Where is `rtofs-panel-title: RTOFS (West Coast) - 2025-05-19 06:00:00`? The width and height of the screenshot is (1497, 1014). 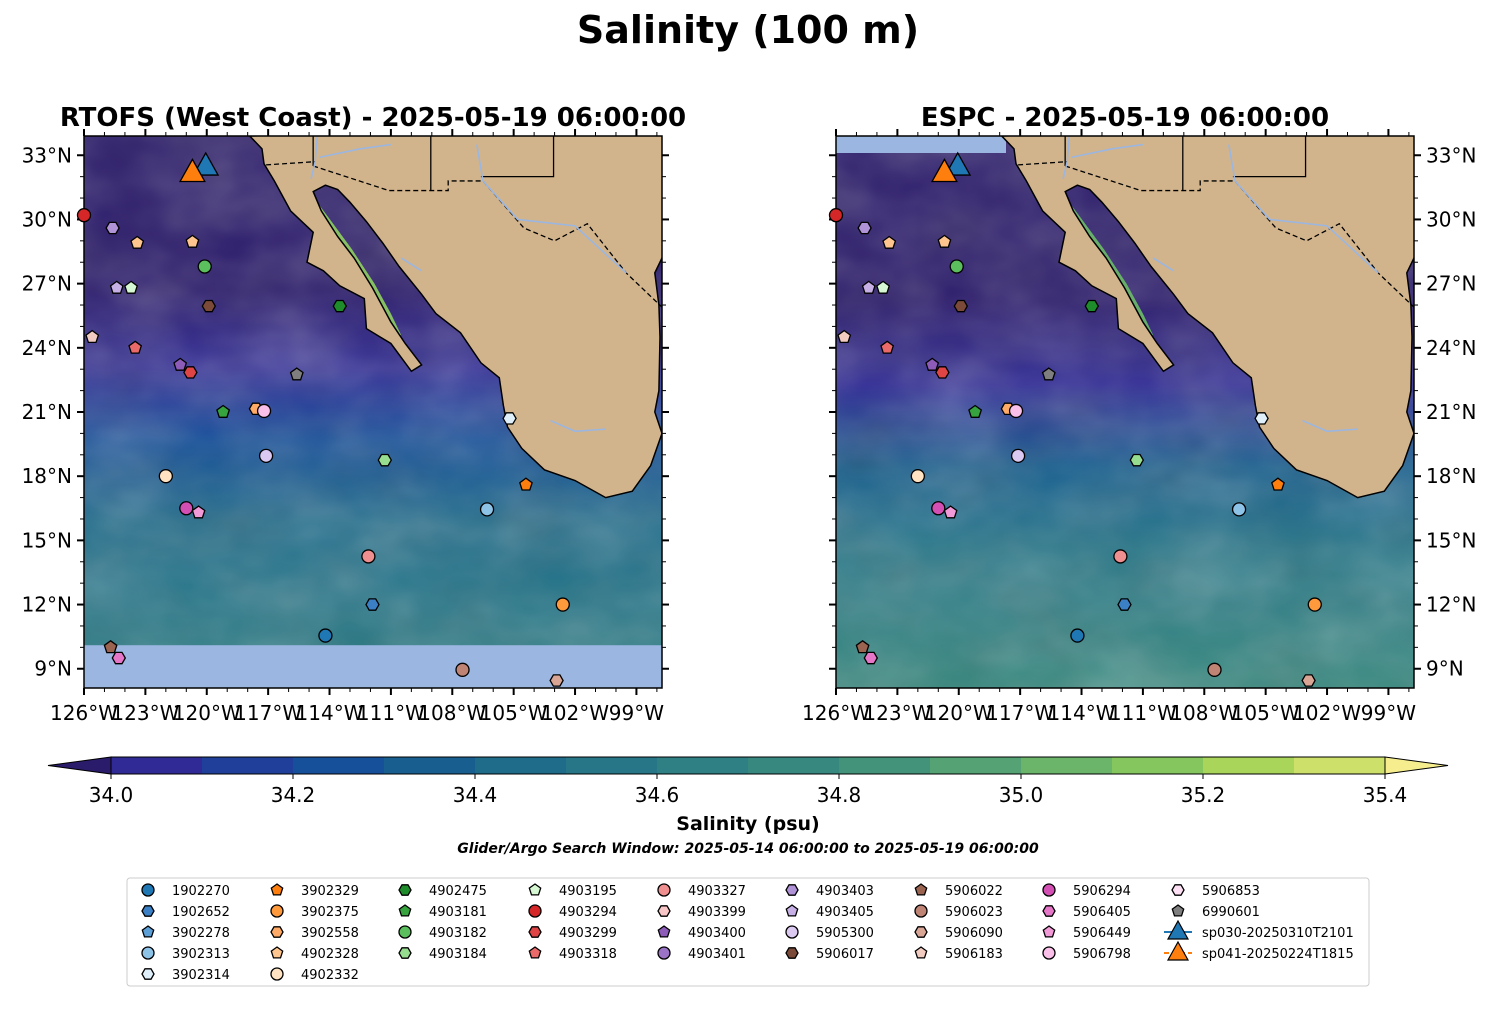 rtofs-panel-title: RTOFS (West Coast) - 2025-05-19 06:00:00 is located at coordinates (373, 118).